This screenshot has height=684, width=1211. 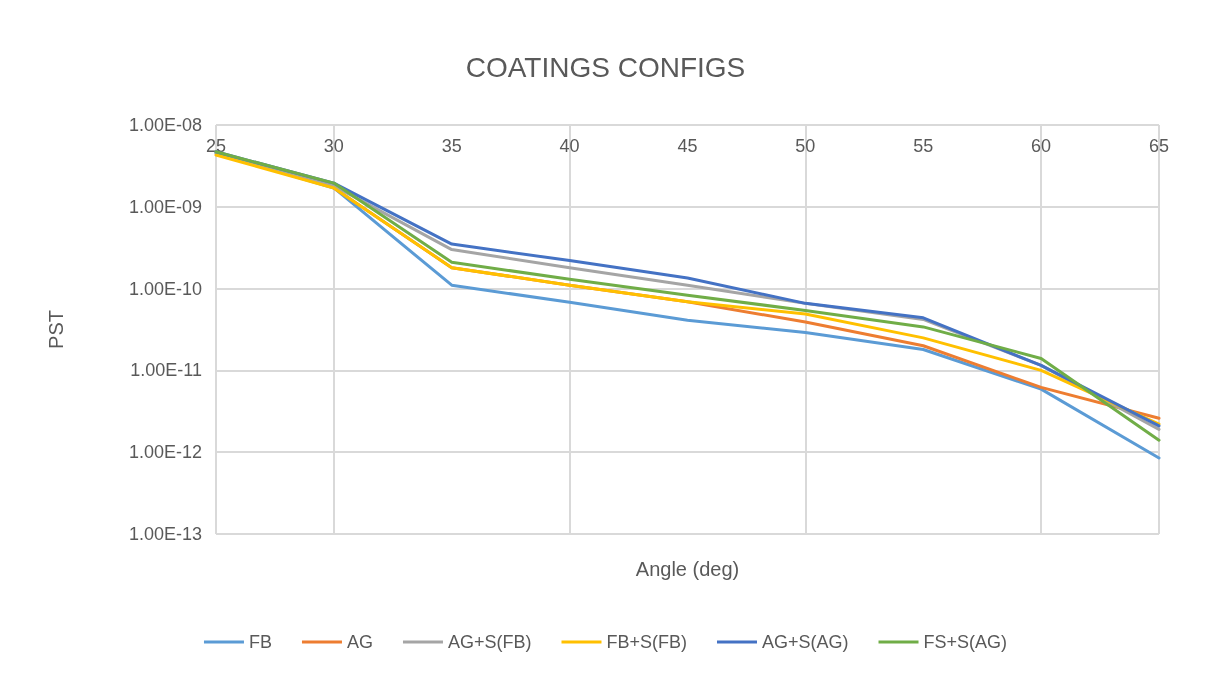 I want to click on x-tick-label: 35, so click(x=451, y=146).